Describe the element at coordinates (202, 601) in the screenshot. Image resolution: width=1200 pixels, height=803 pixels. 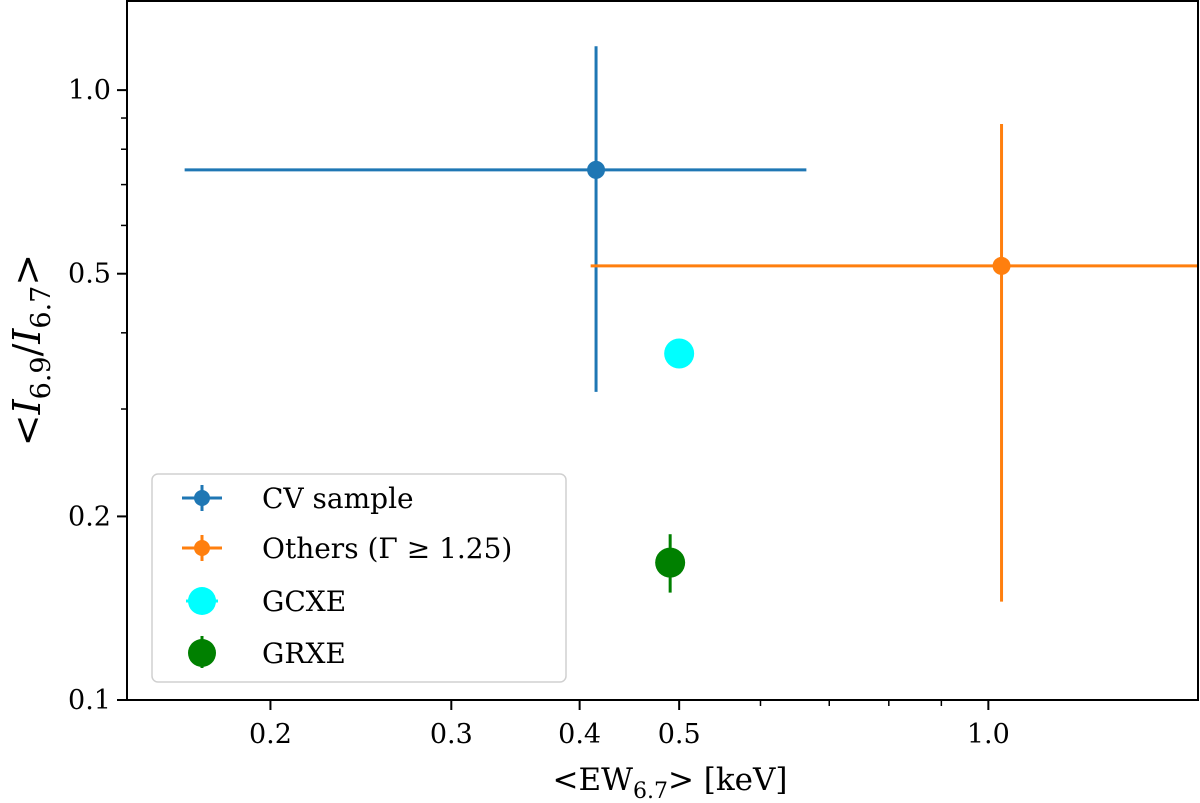
I see `legend-marker-gcxe` at that location.